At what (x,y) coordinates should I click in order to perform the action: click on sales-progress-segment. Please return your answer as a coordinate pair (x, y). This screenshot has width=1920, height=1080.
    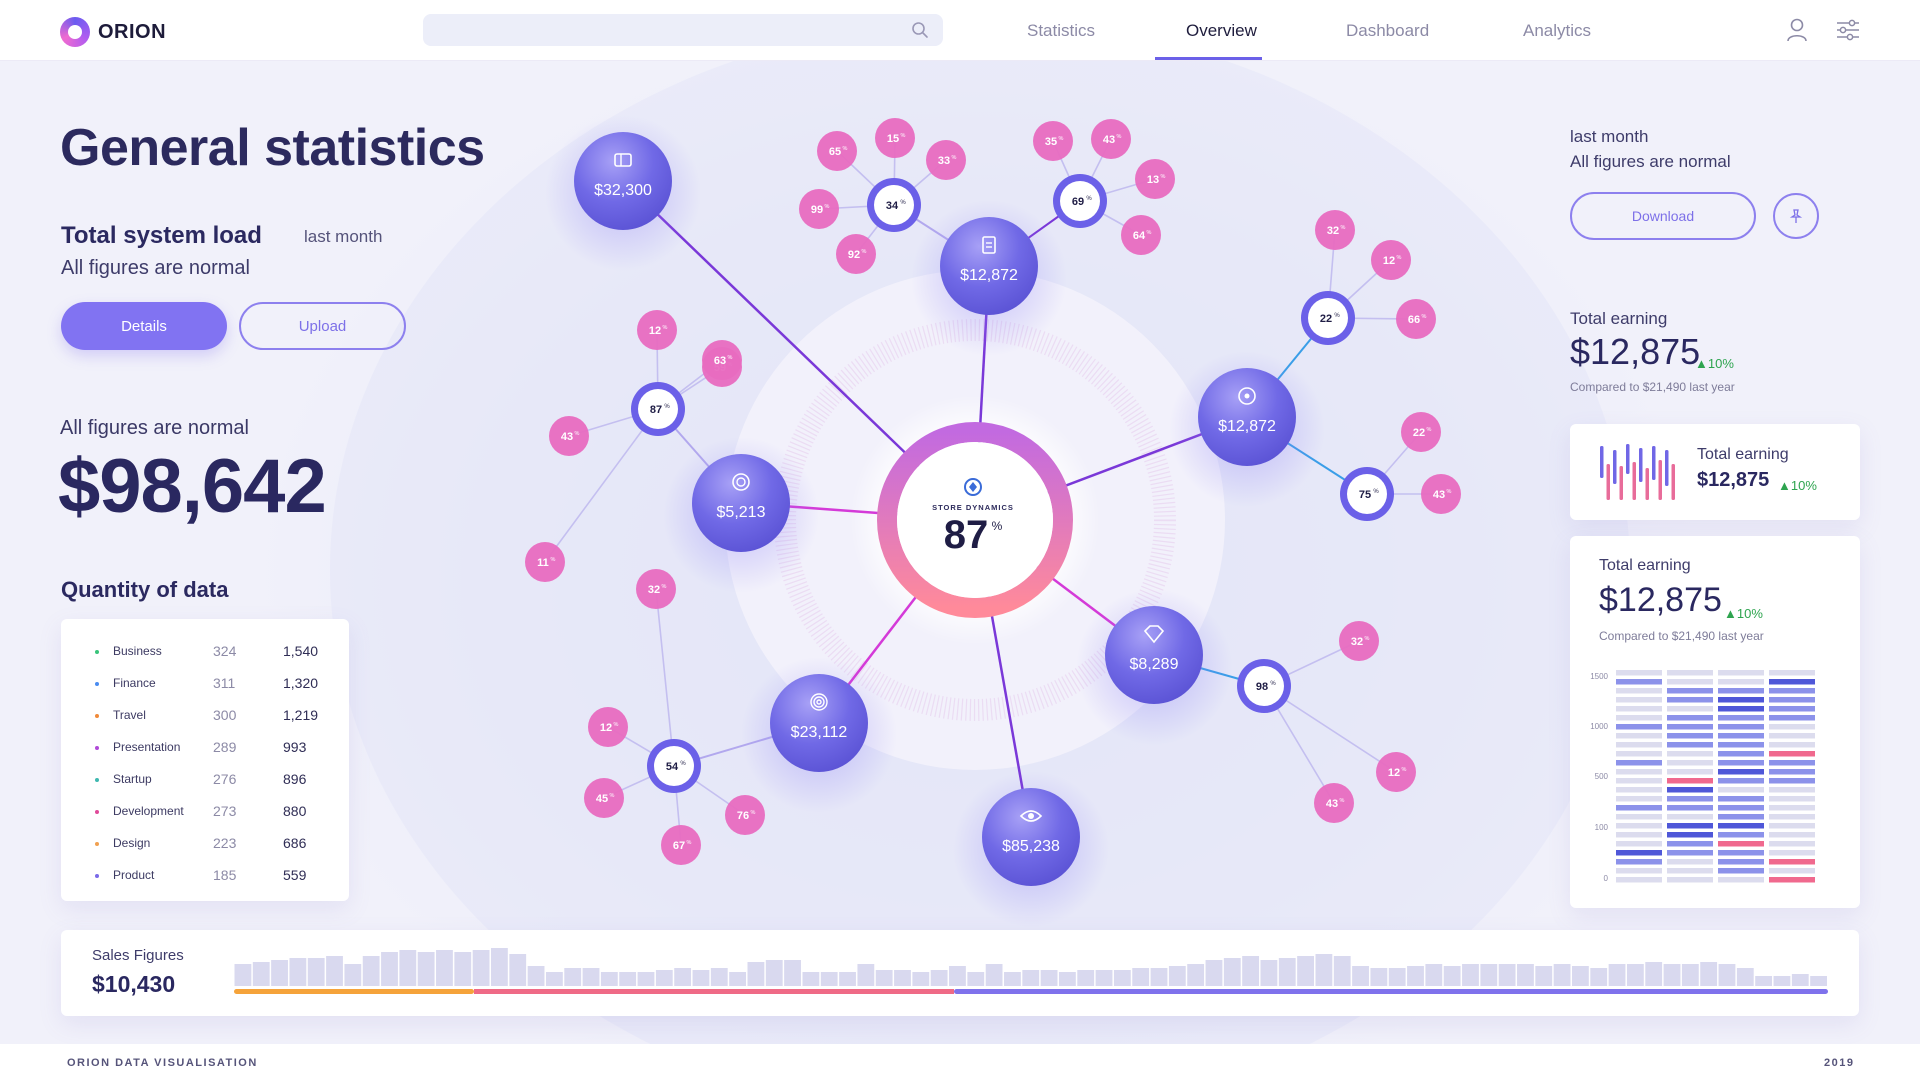
    Looking at the image, I should click on (354, 991).